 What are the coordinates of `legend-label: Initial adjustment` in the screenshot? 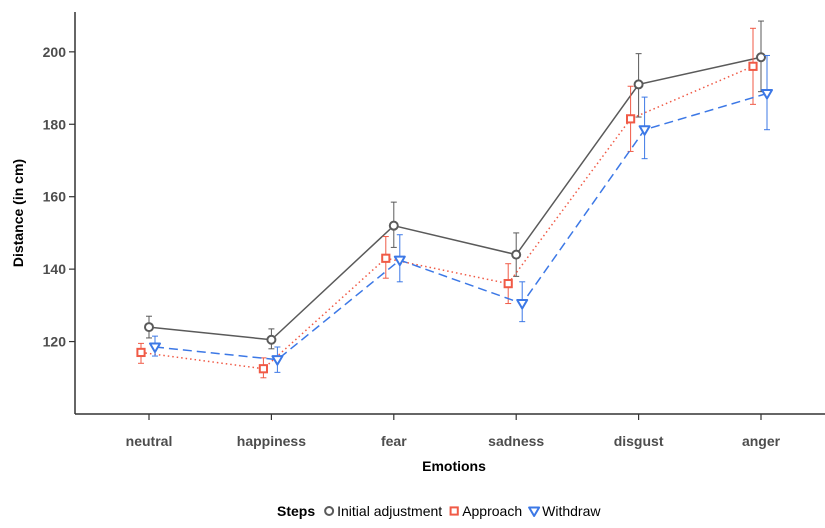 It's located at (389, 511).